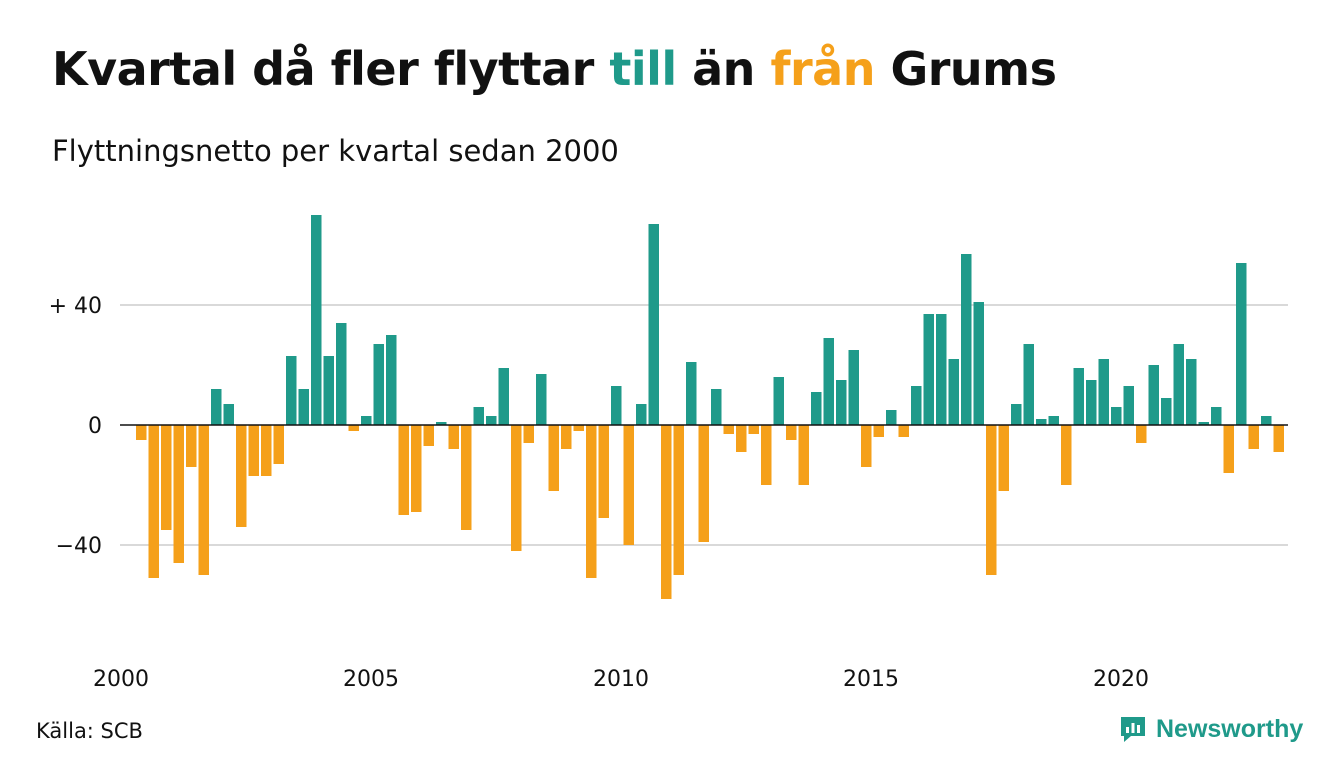 This screenshot has width=1340, height=780. Describe the element at coordinates (121, 679) in the screenshot. I see `x-tick-label: 2000` at that location.